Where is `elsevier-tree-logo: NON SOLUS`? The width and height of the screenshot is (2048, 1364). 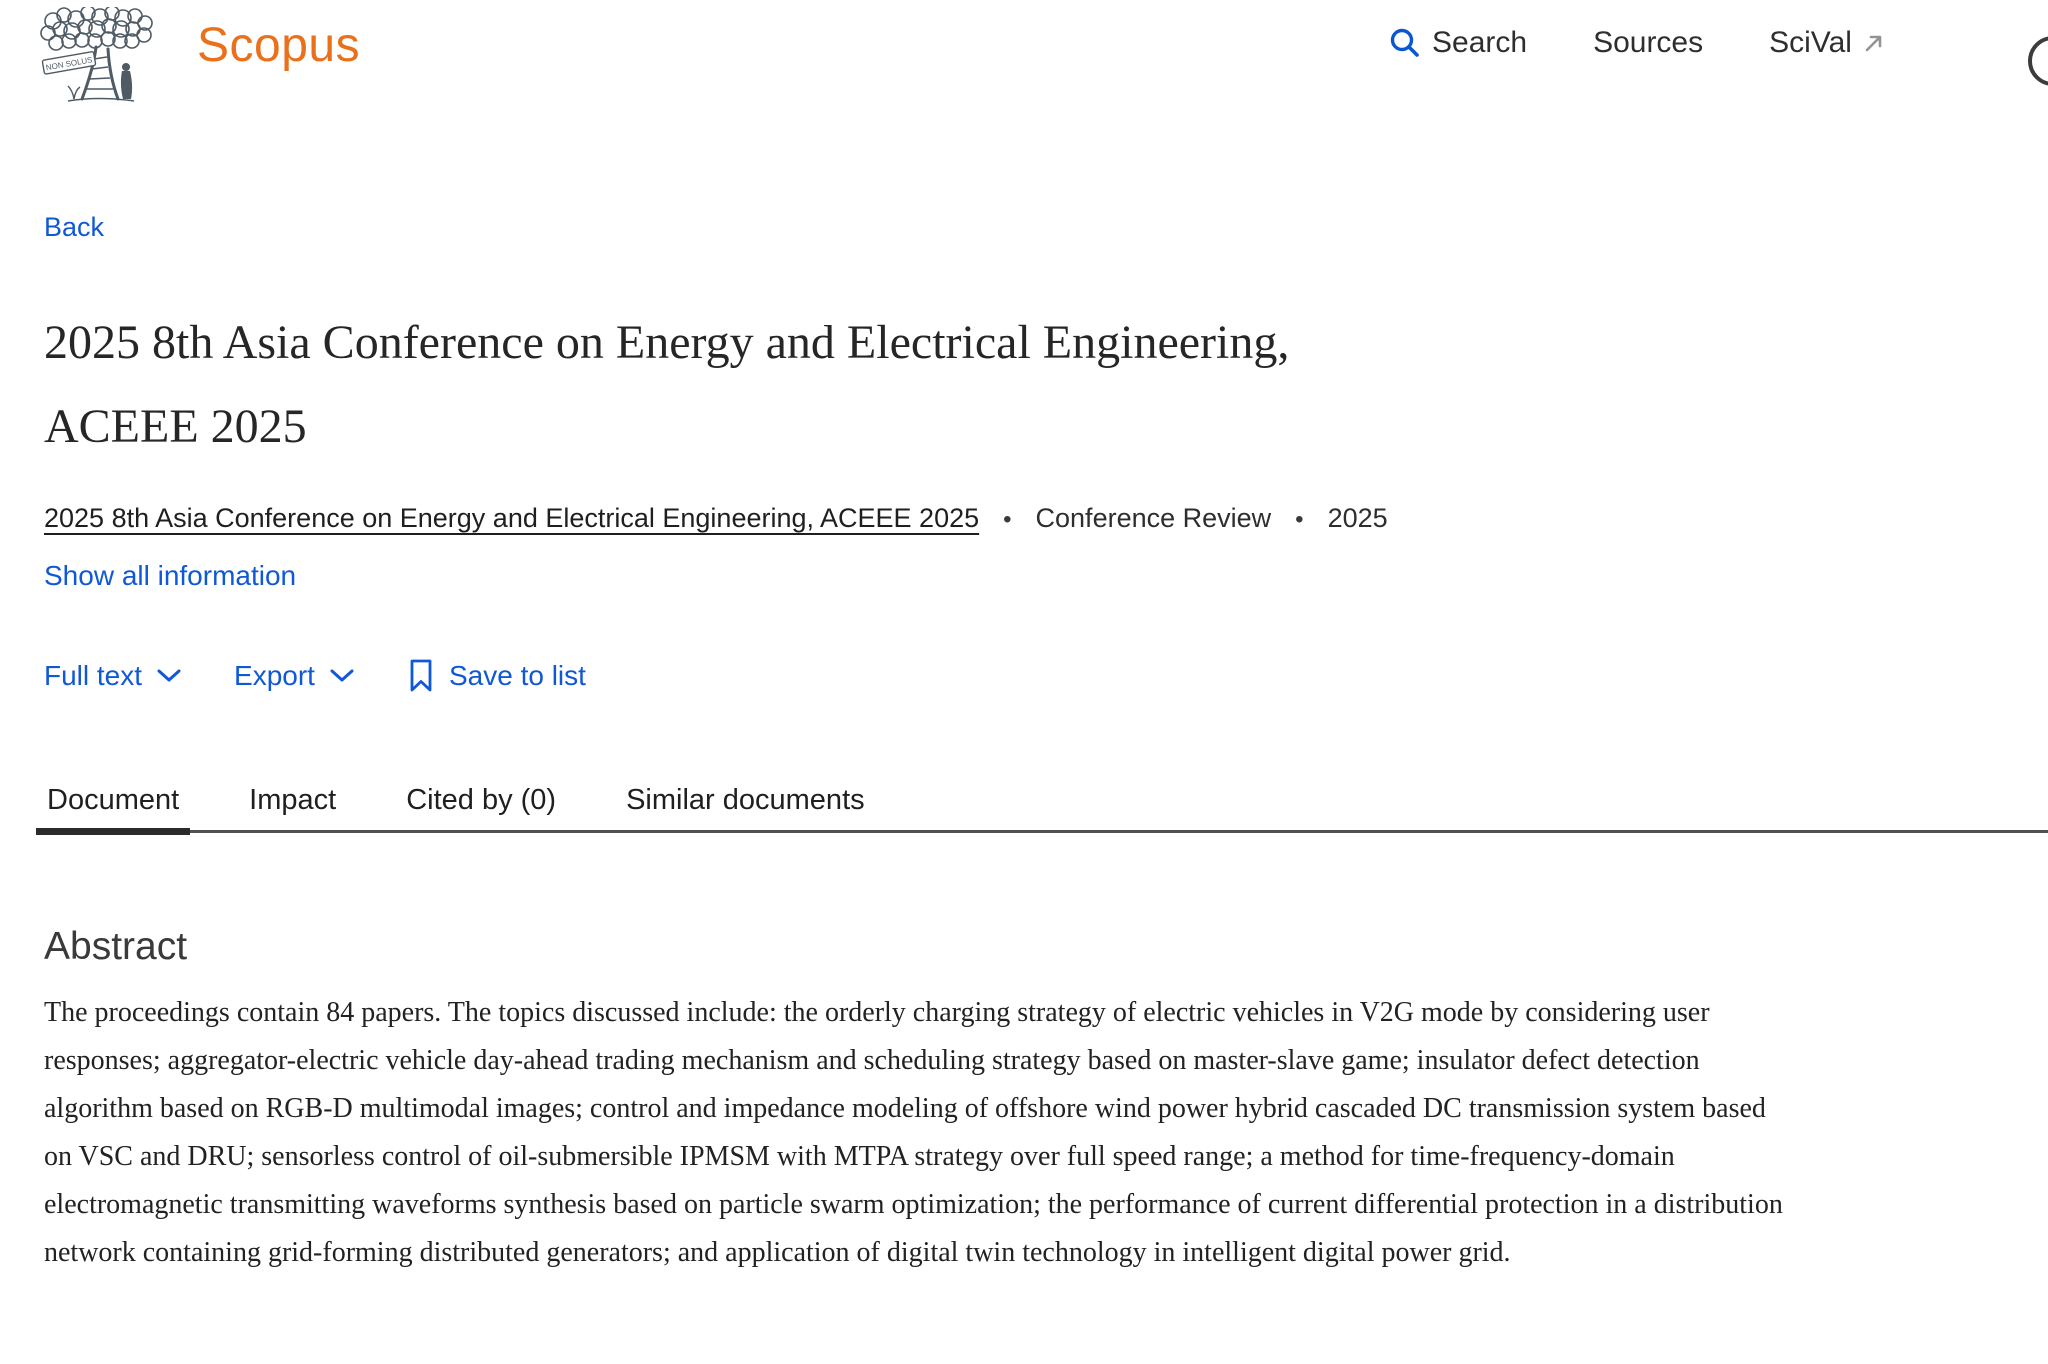 elsevier-tree-logo: NON SOLUS is located at coordinates (98, 56).